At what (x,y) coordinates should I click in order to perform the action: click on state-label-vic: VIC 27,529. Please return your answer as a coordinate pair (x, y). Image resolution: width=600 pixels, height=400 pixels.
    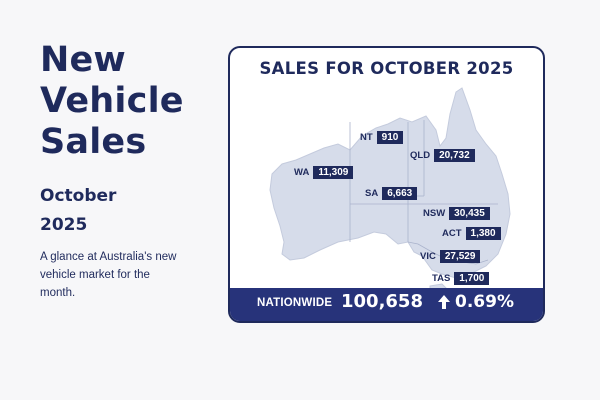
    Looking at the image, I should click on (450, 256).